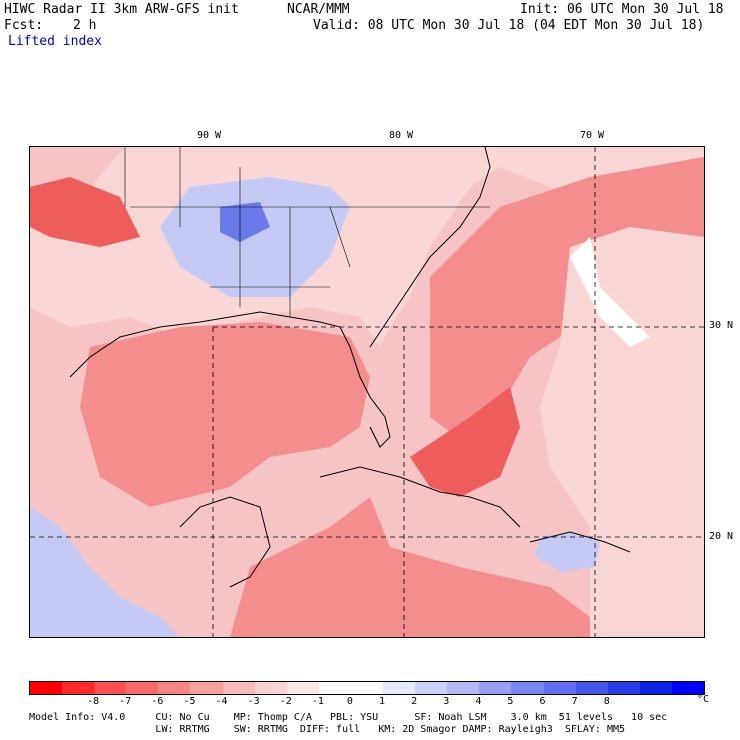 The width and height of the screenshot is (740, 740). I want to click on caribbean-unstable-region, so click(410, 567).